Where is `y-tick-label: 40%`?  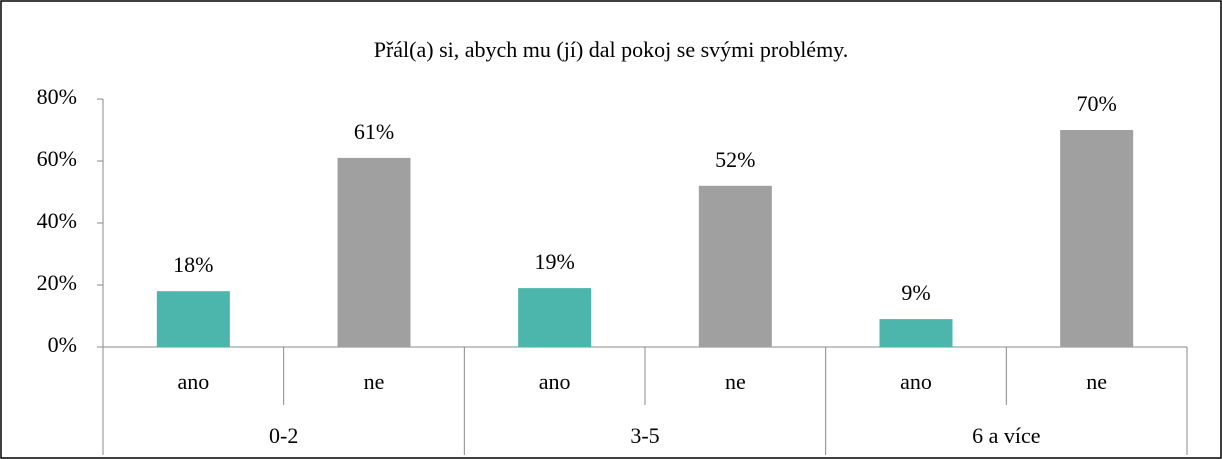 y-tick-label: 40% is located at coordinates (57, 220).